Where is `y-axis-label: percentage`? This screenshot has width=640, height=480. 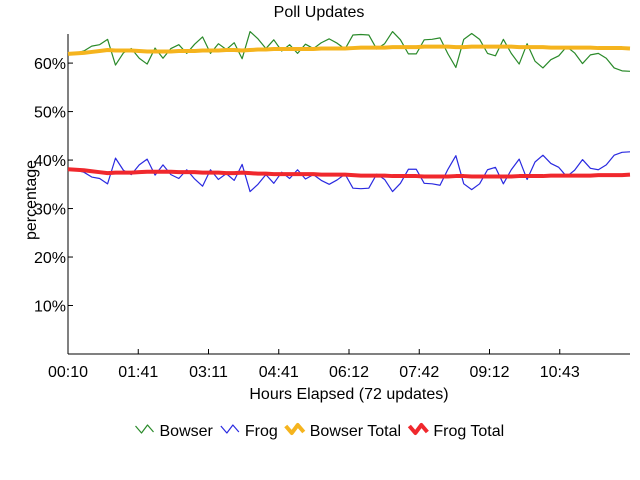
y-axis-label: percentage is located at coordinates (31, 200).